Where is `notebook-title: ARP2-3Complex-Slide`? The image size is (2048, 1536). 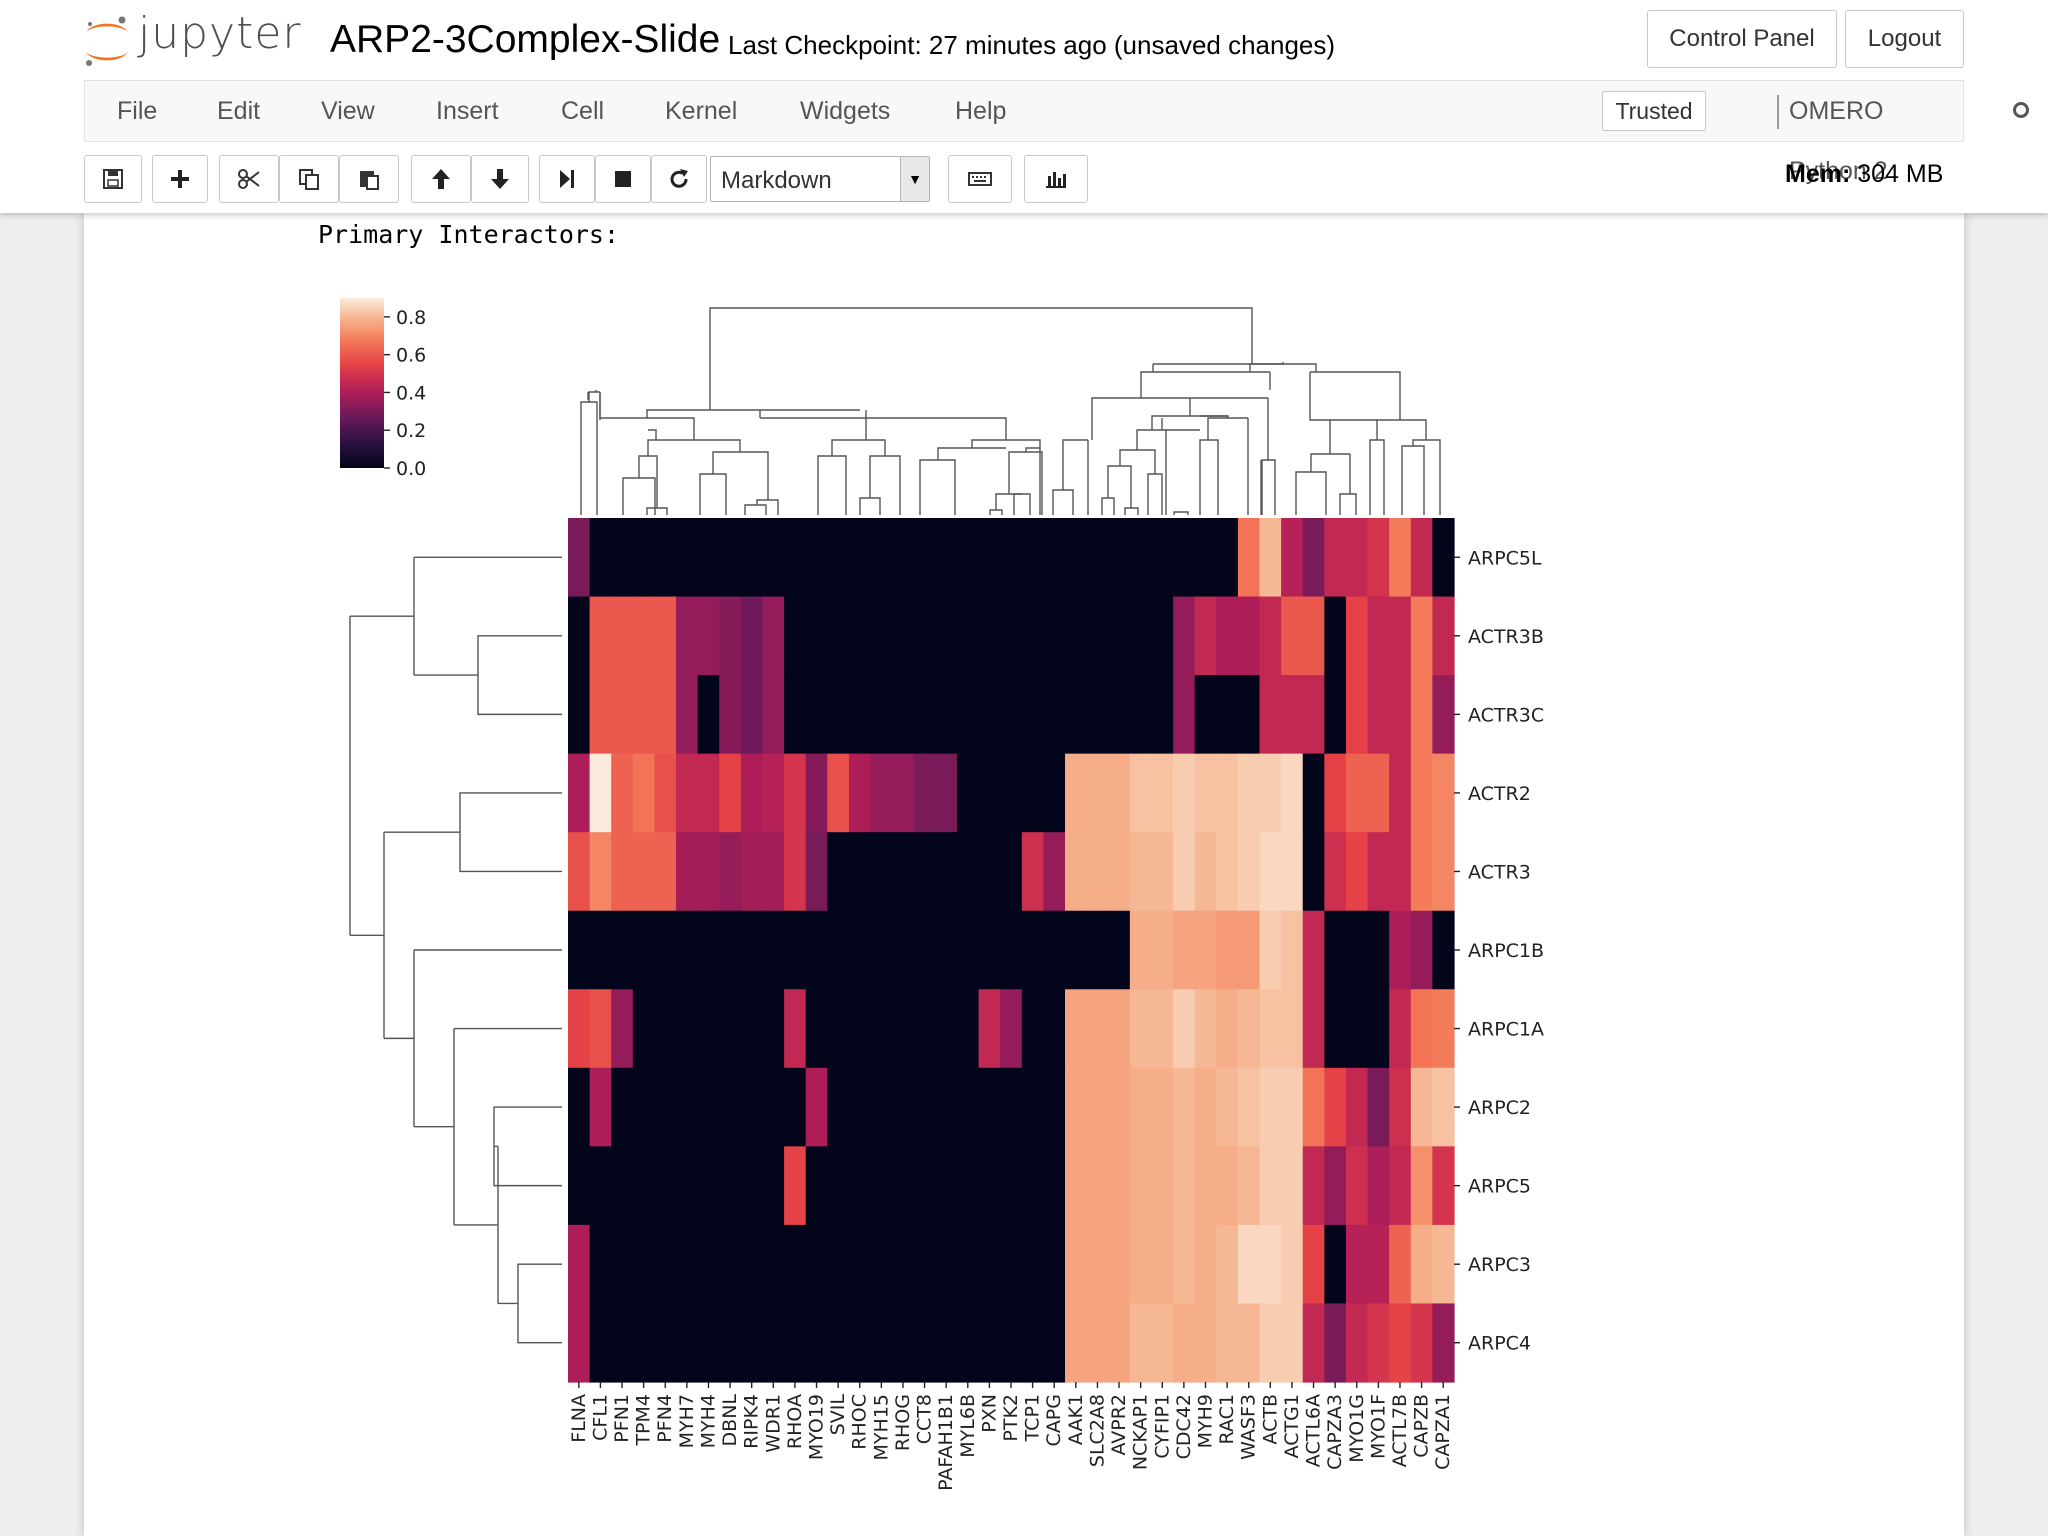
notebook-title: ARP2-3Complex-Slide is located at coordinates (525, 39).